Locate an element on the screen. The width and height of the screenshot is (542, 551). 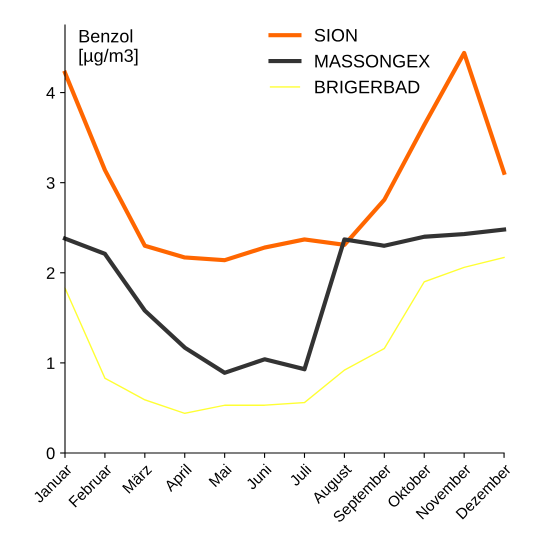
legend-label: BRIGERBAD is located at coordinates (367, 87).